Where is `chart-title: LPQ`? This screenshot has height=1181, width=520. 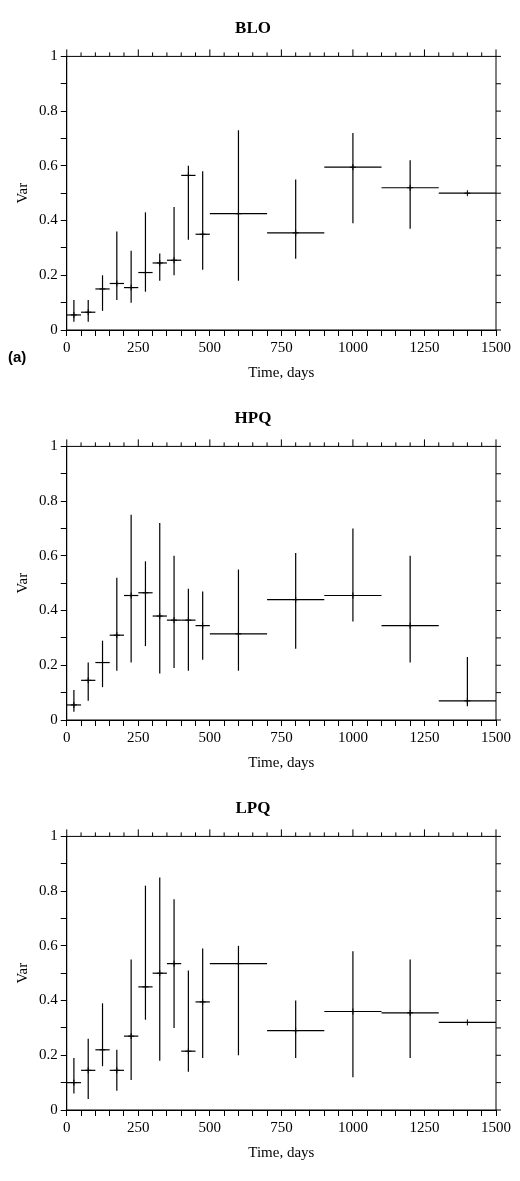 chart-title: LPQ is located at coordinates (253, 807).